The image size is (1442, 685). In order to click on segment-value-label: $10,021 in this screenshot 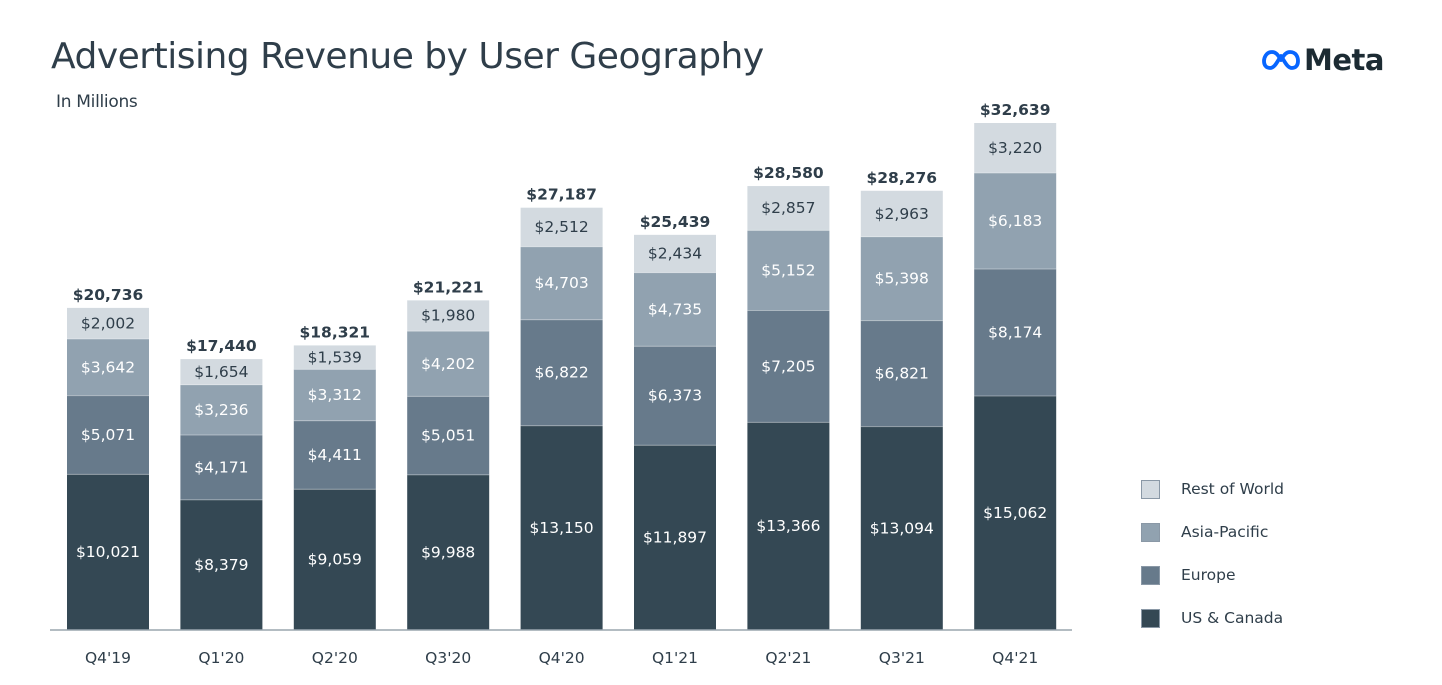, I will do `click(108, 552)`.